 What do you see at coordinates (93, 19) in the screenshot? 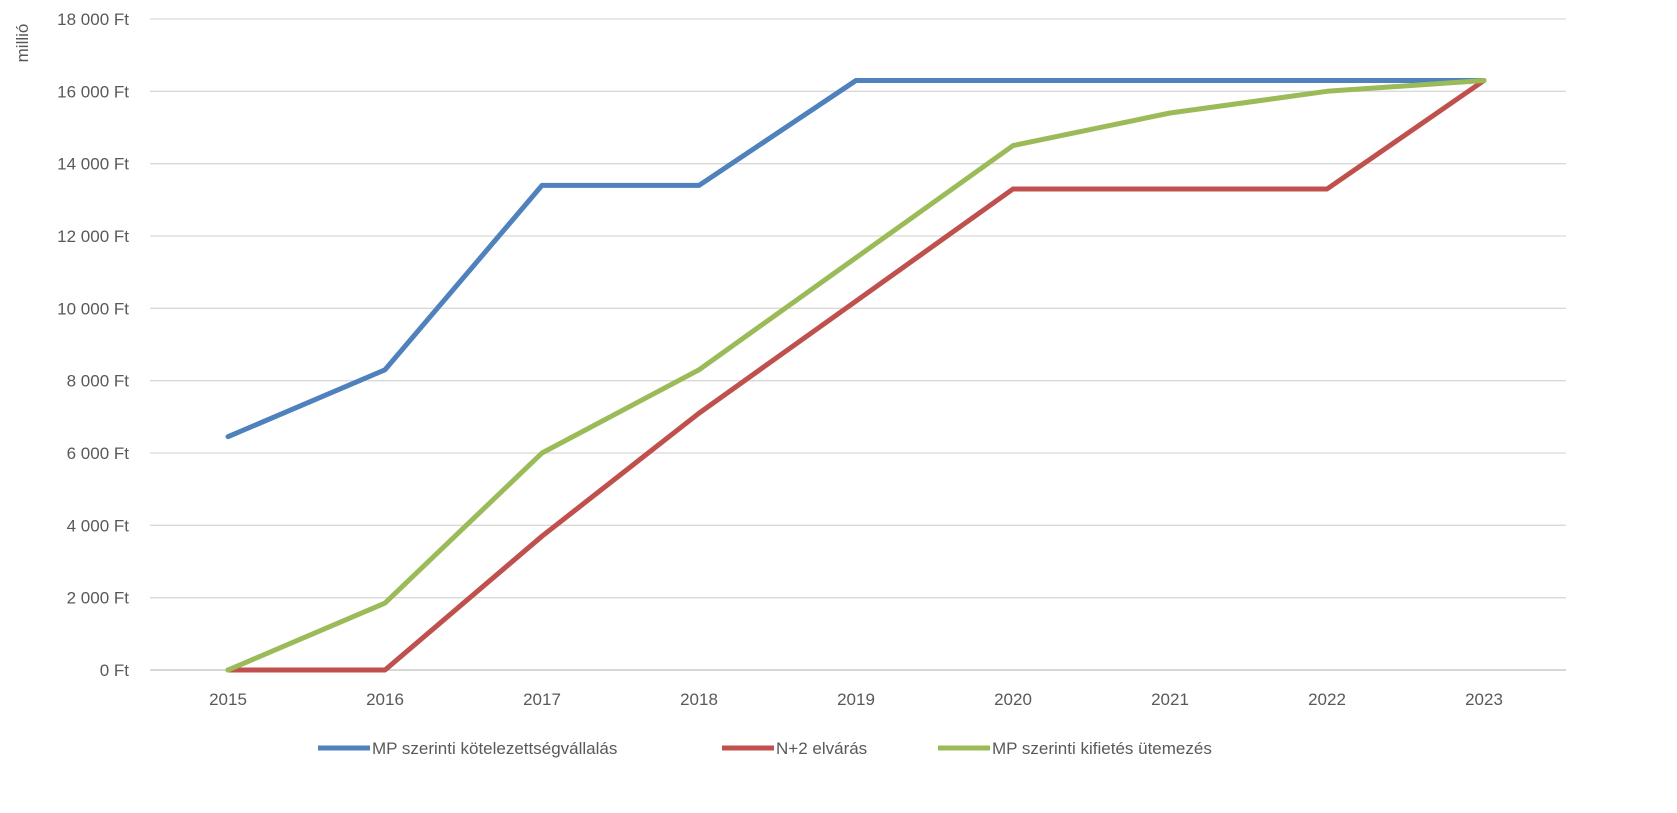
I see `y-tick-label: 18 000 Ft` at bounding box center [93, 19].